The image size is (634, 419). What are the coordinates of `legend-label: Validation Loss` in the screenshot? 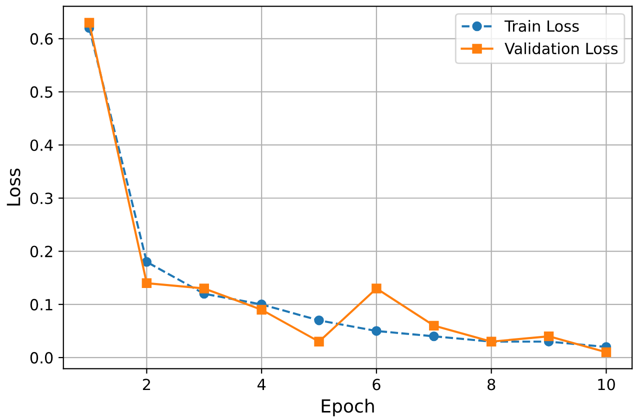 It's located at (561, 48).